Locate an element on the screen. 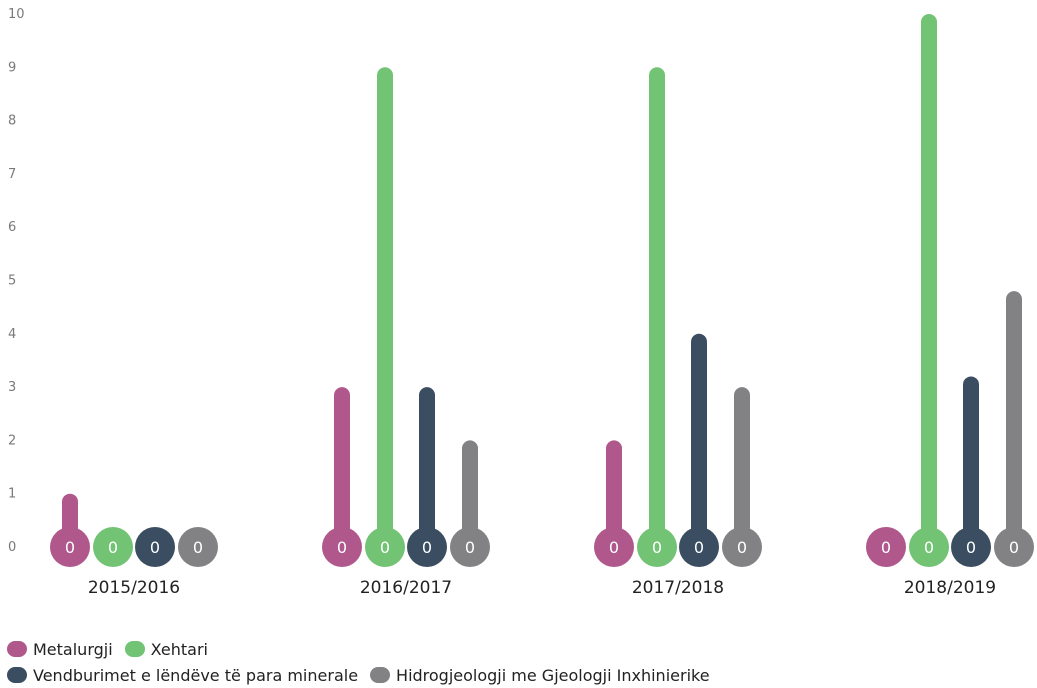 This screenshot has width=1037, height=688. x-axis: 2015/2016 2016/2017 2017/2018 2018/2019 is located at coordinates (542, 588).